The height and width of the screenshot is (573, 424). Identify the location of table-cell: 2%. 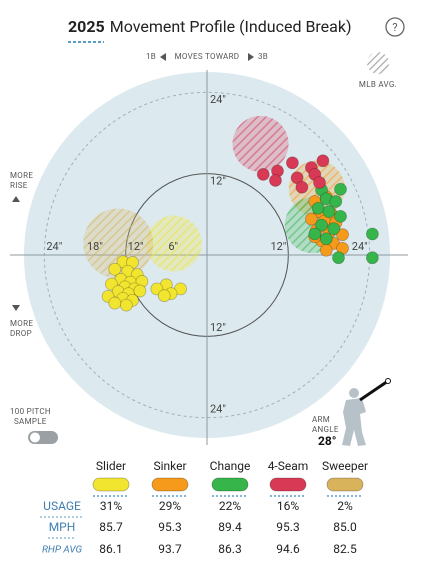
(345, 506).